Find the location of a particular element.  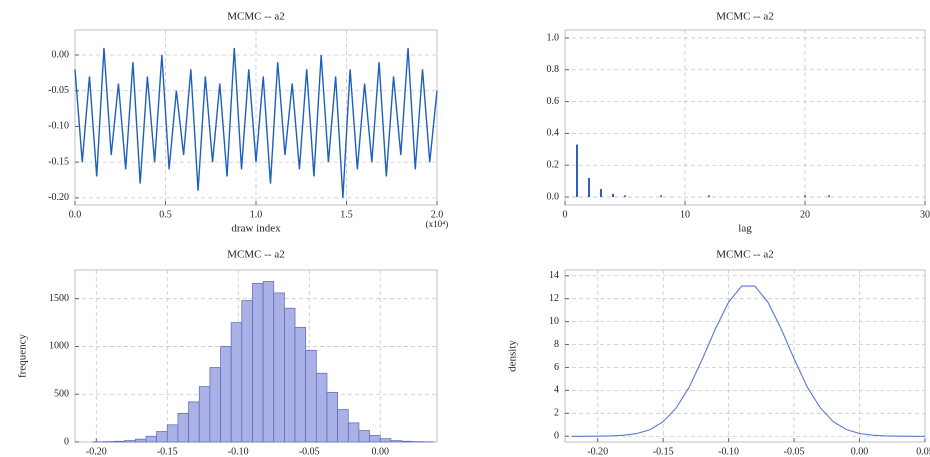

y-tick-label: -0.10 is located at coordinates (58, 126).